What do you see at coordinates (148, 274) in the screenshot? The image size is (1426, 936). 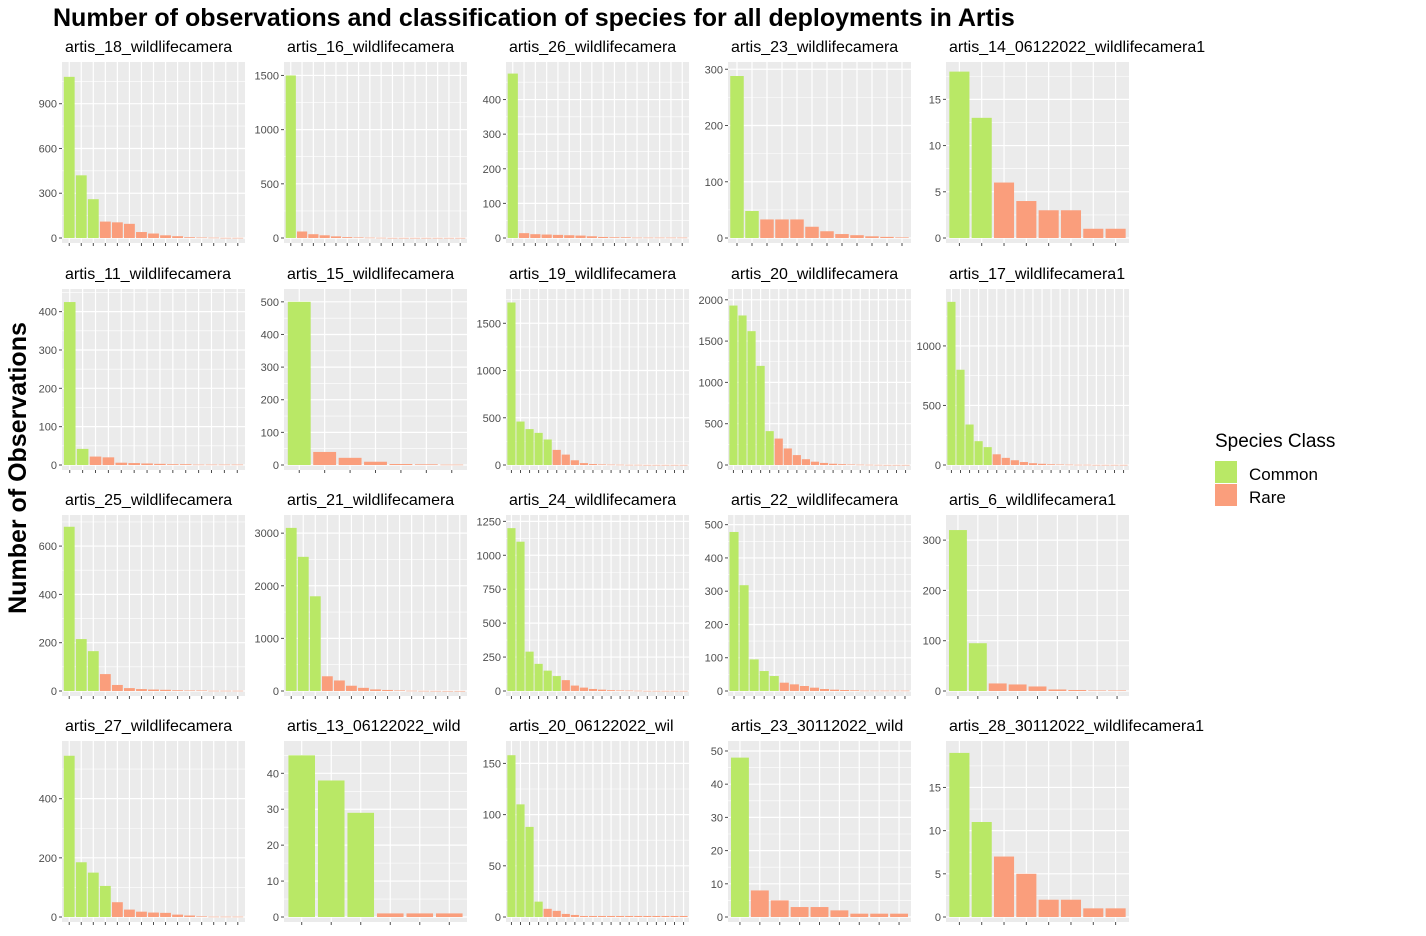 I see `panel-title: artis_11_wildlifecamera` at bounding box center [148, 274].